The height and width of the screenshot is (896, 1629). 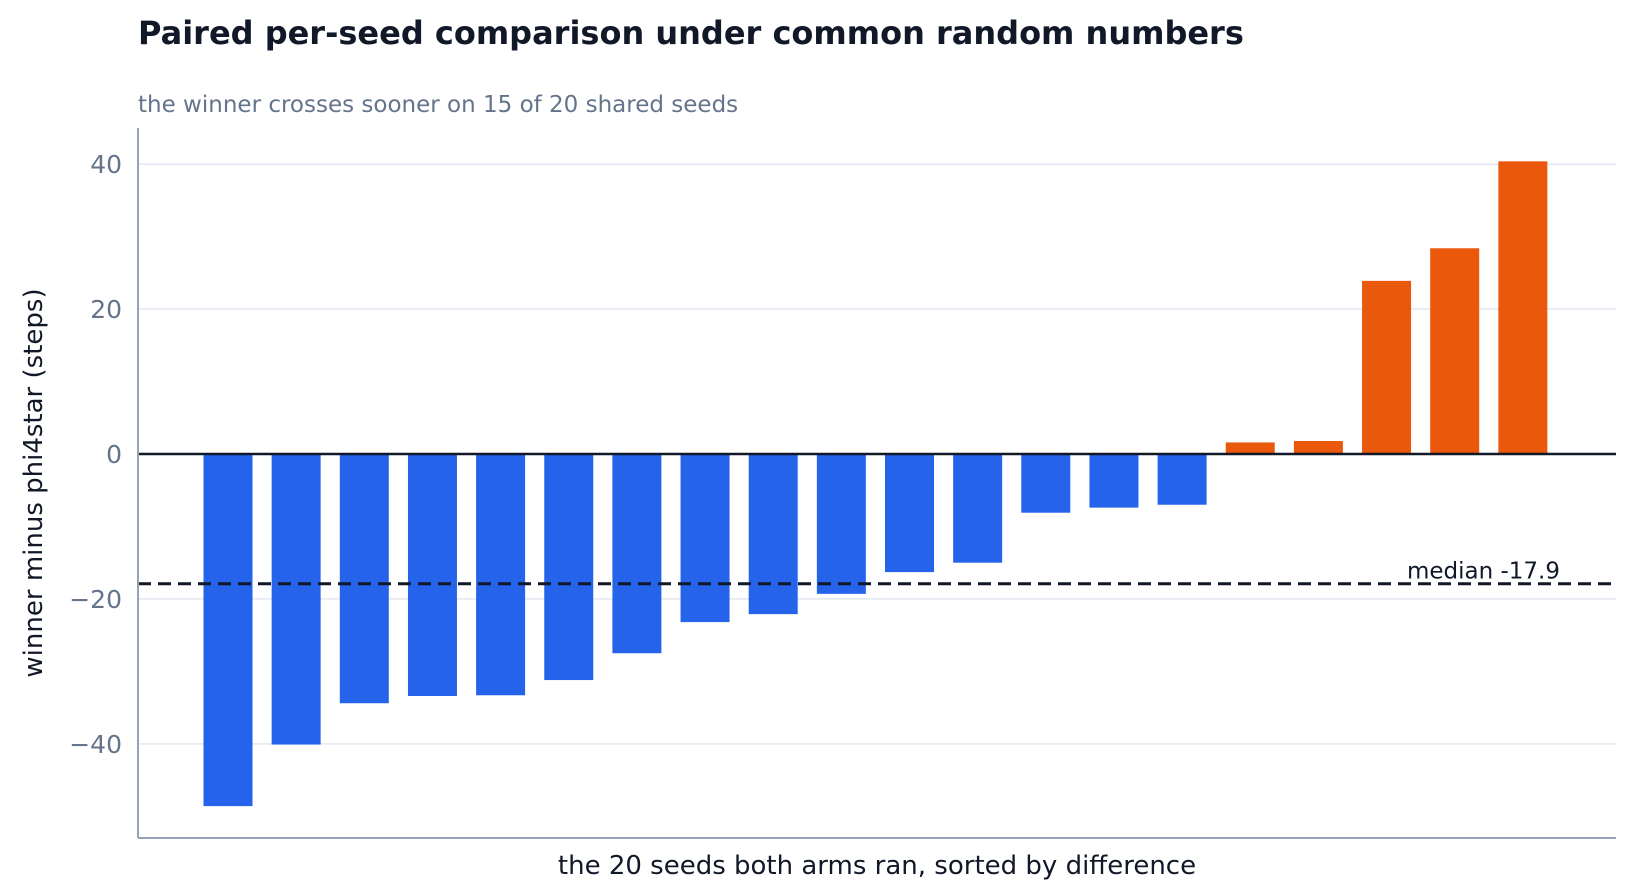 I want to click on y-tick-label: 40, so click(x=106, y=164).